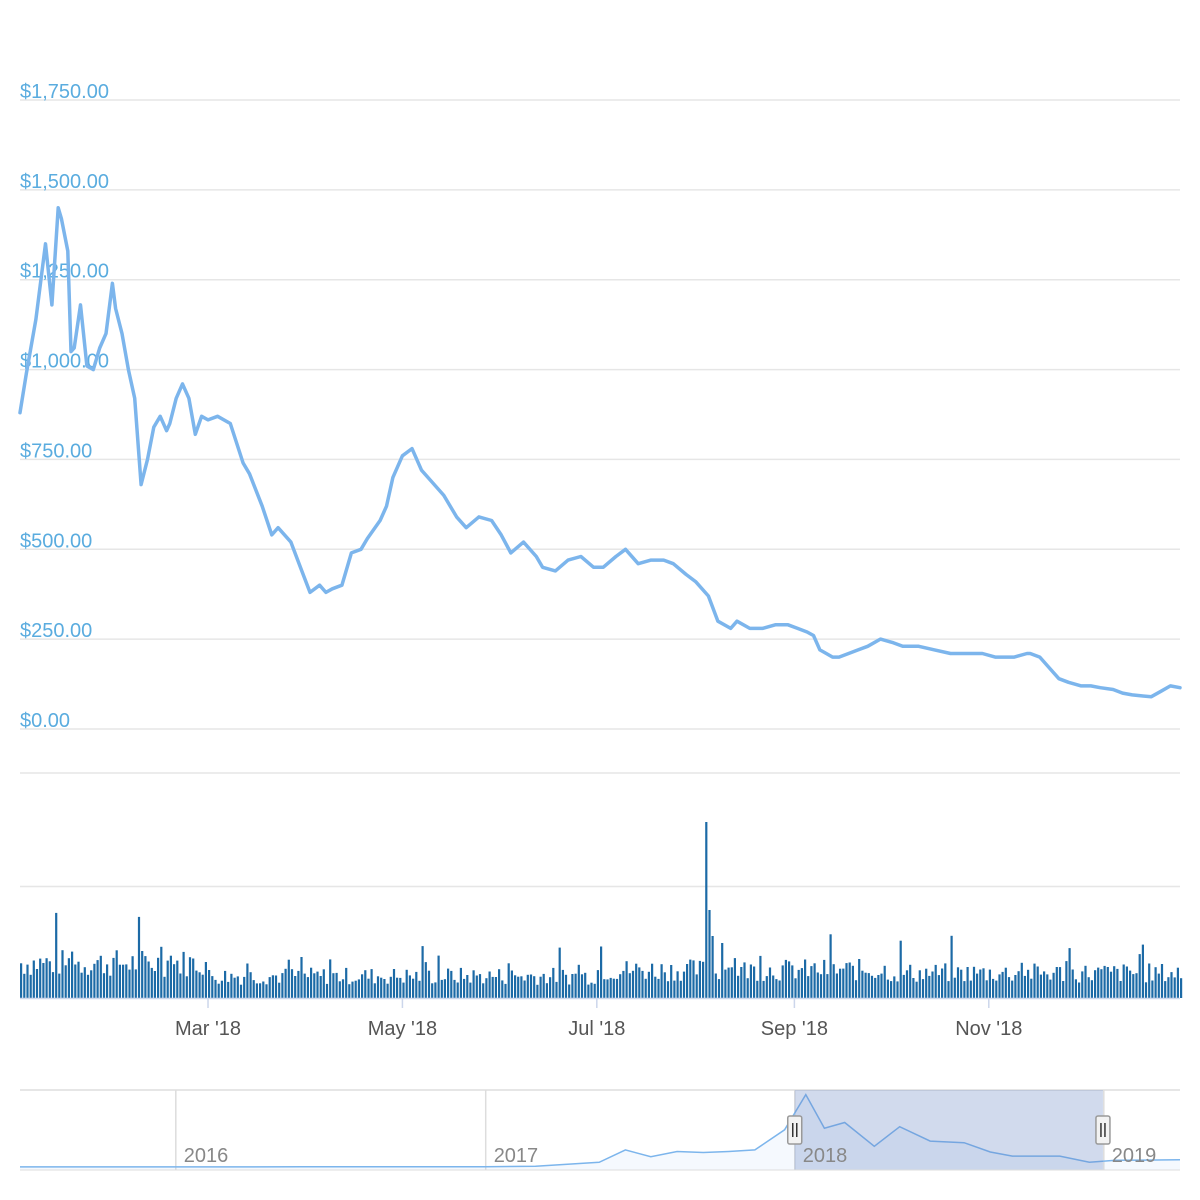 This screenshot has width=1200, height=1200. What do you see at coordinates (794, 1130) in the screenshot?
I see `navigator-left-handle` at bounding box center [794, 1130].